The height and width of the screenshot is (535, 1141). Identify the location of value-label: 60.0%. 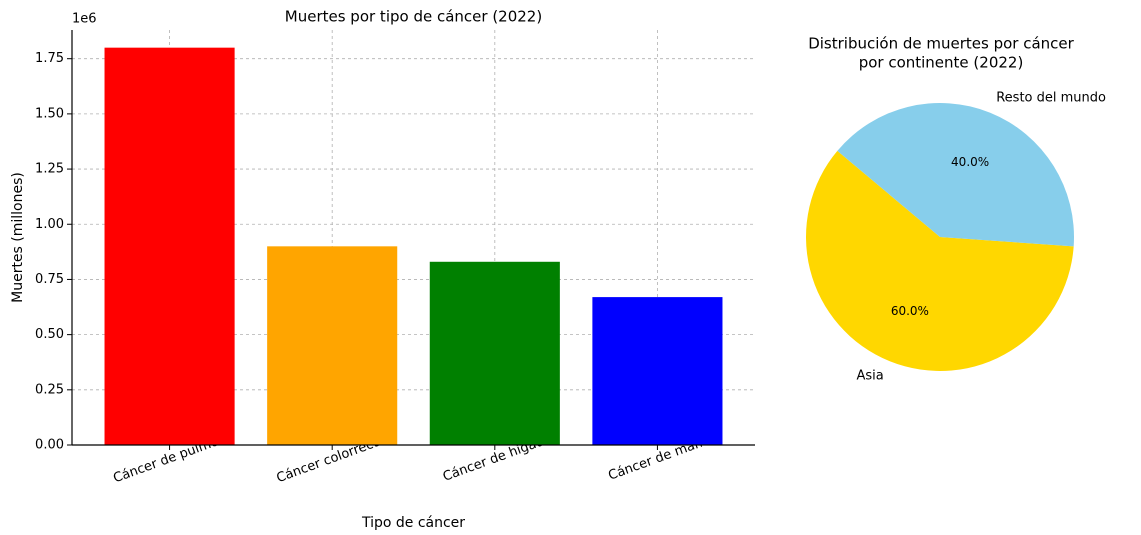
(910, 311).